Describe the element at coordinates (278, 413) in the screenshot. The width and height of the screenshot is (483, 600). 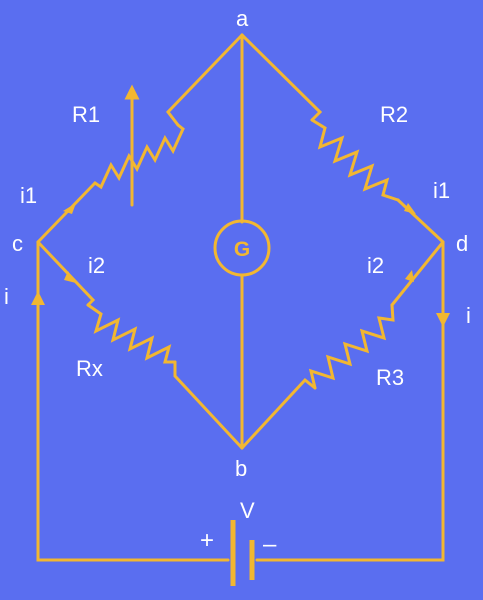
I see `wire-b-to-r3` at that location.